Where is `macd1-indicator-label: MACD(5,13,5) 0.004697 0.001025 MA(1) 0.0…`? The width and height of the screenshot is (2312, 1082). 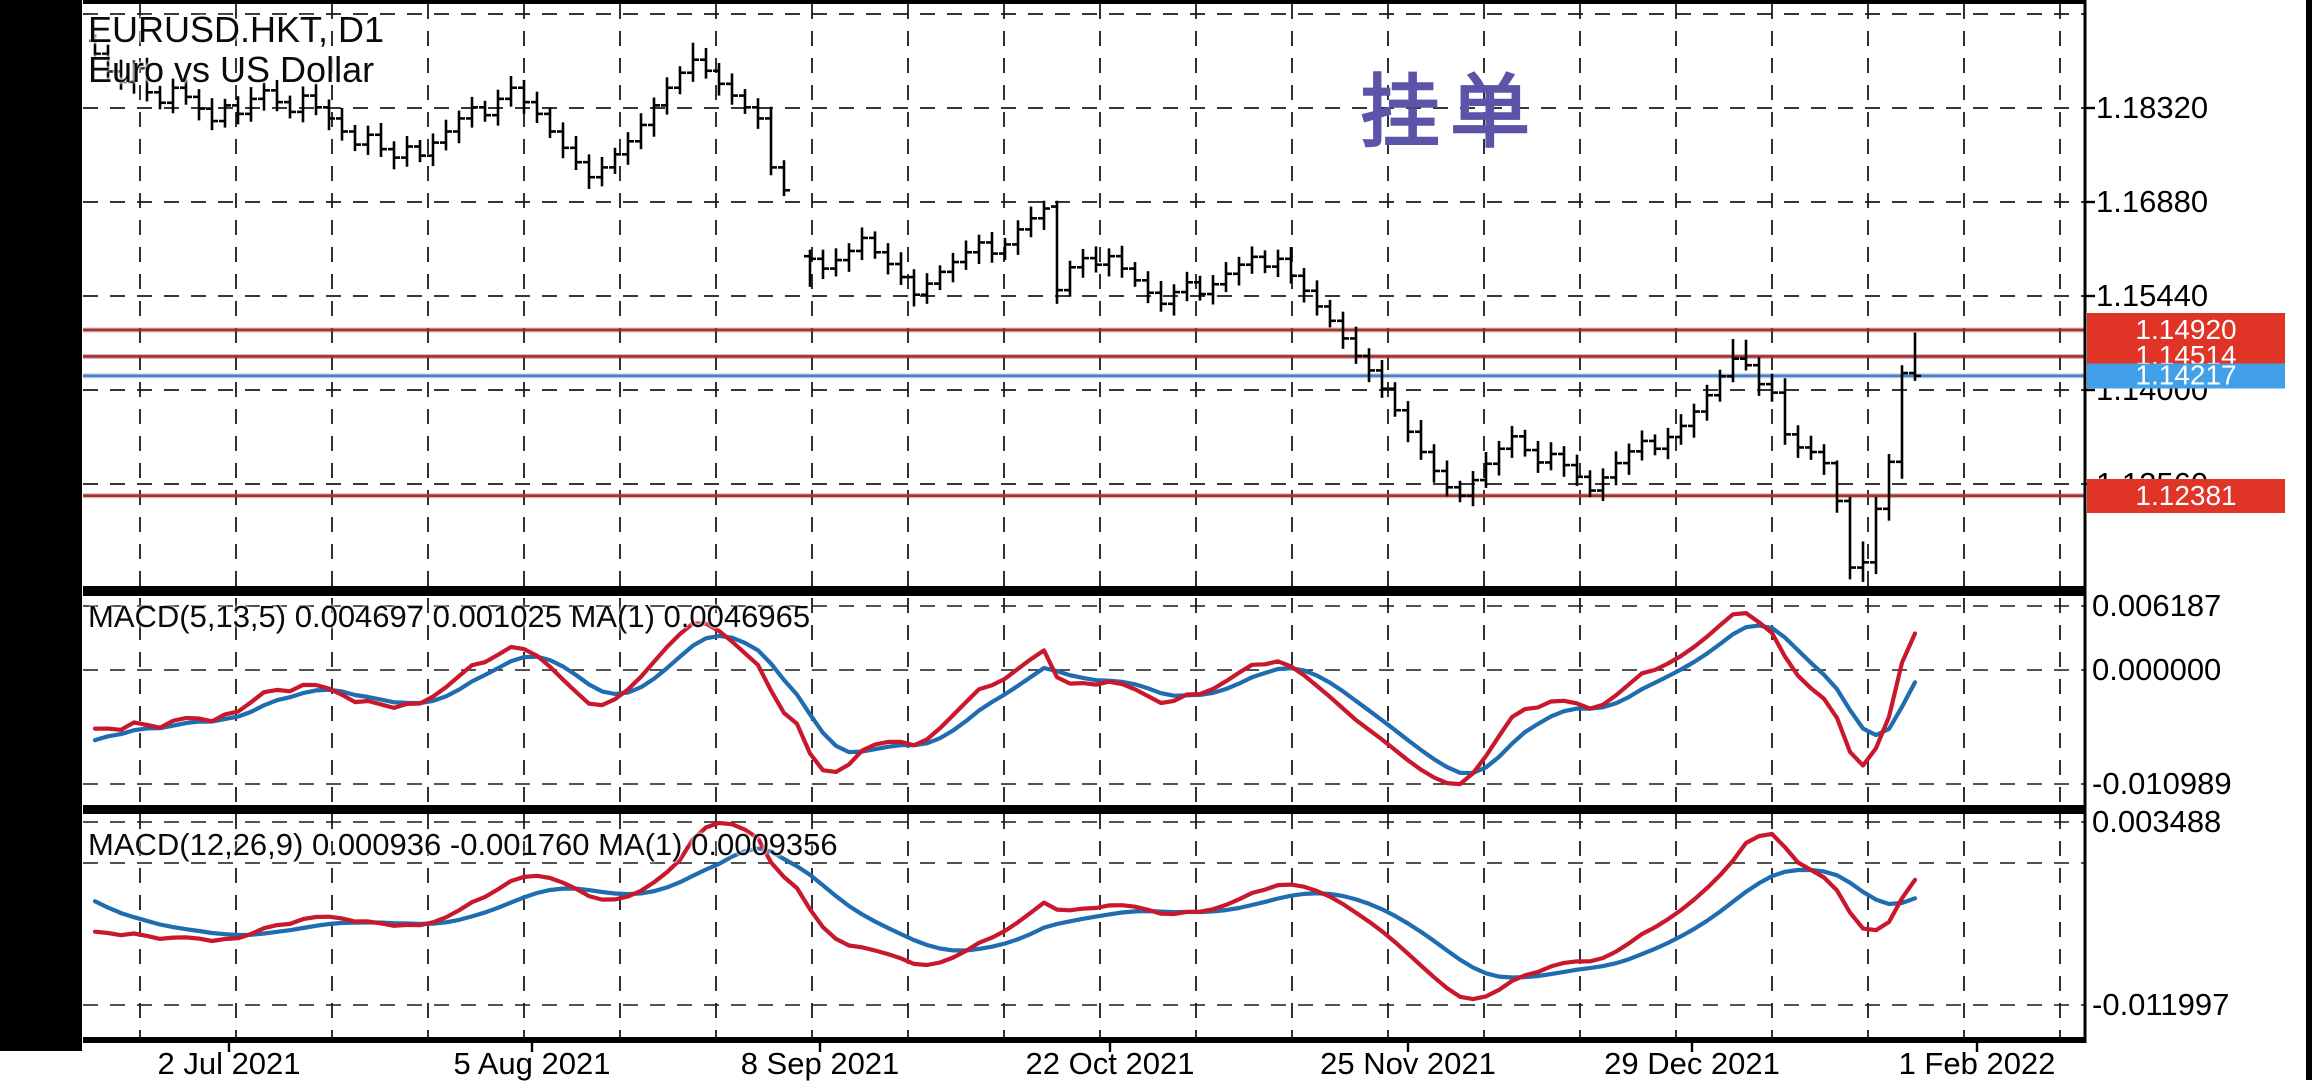
macd1-indicator-label: MACD(5,13,5) 0.004697 0.001025 MA(1) 0.0… is located at coordinates (449, 616).